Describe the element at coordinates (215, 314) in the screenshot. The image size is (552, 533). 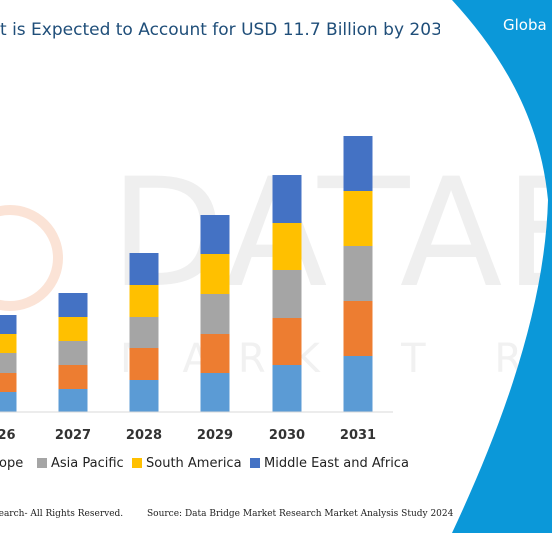
I see `bar-segment-2029-s2` at that location.